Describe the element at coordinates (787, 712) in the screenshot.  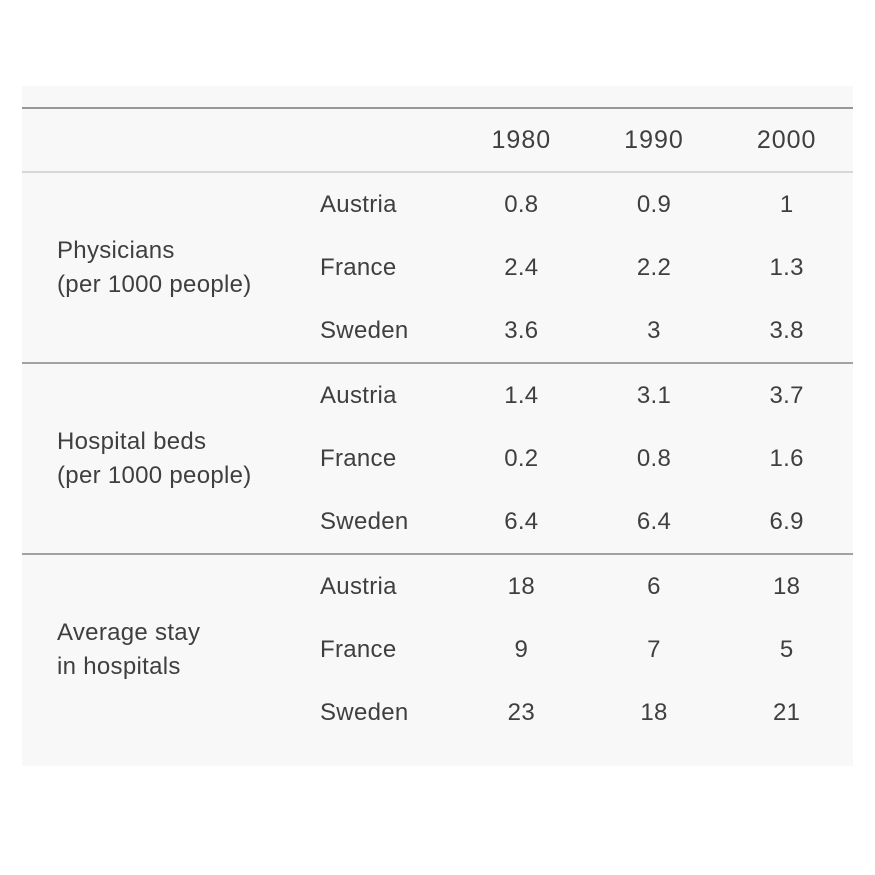
I see `value-cell: 21` at that location.